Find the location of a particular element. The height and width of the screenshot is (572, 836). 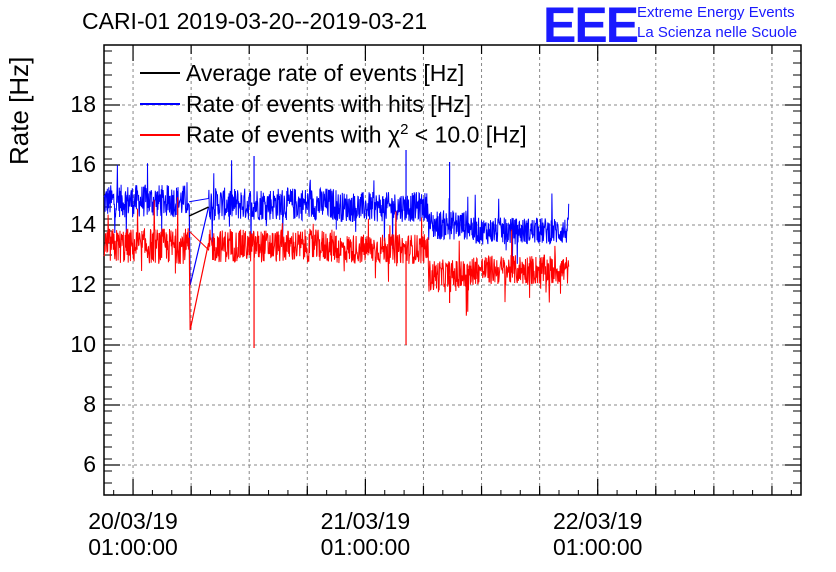

legend-entry-hits: Rate of events with hits [Hz] is located at coordinates (305, 104).